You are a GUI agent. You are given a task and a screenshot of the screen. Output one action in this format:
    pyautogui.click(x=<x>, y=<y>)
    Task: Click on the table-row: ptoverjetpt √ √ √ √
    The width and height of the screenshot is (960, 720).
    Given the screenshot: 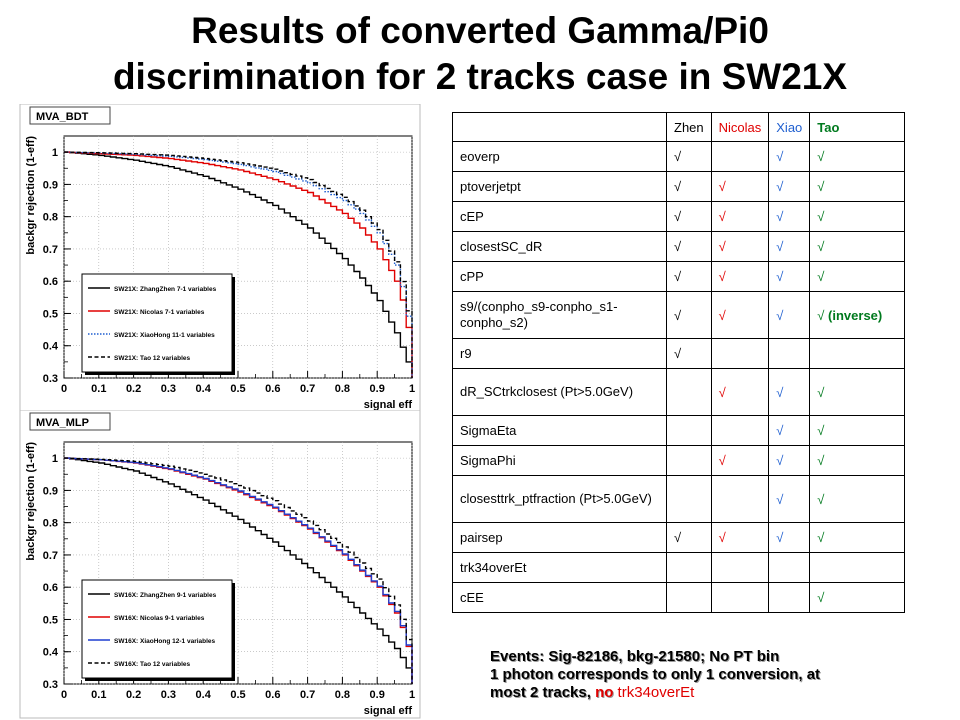 What is the action you would take?
    pyautogui.click(x=679, y=186)
    